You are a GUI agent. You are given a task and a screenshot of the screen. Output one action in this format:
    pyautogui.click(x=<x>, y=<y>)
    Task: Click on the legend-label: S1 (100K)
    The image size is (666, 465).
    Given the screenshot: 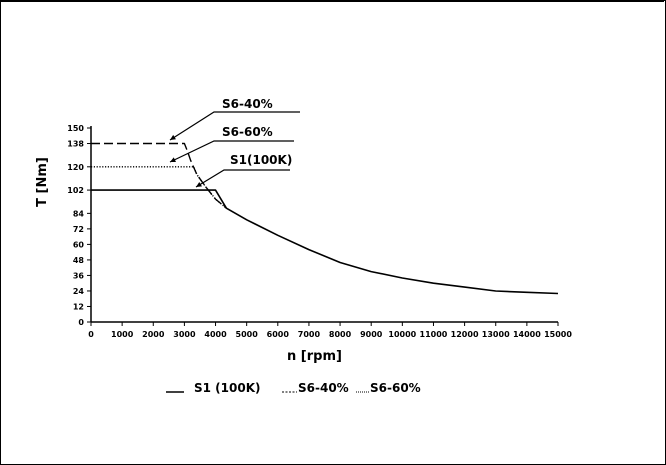 What is the action you would take?
    pyautogui.click(x=227, y=388)
    